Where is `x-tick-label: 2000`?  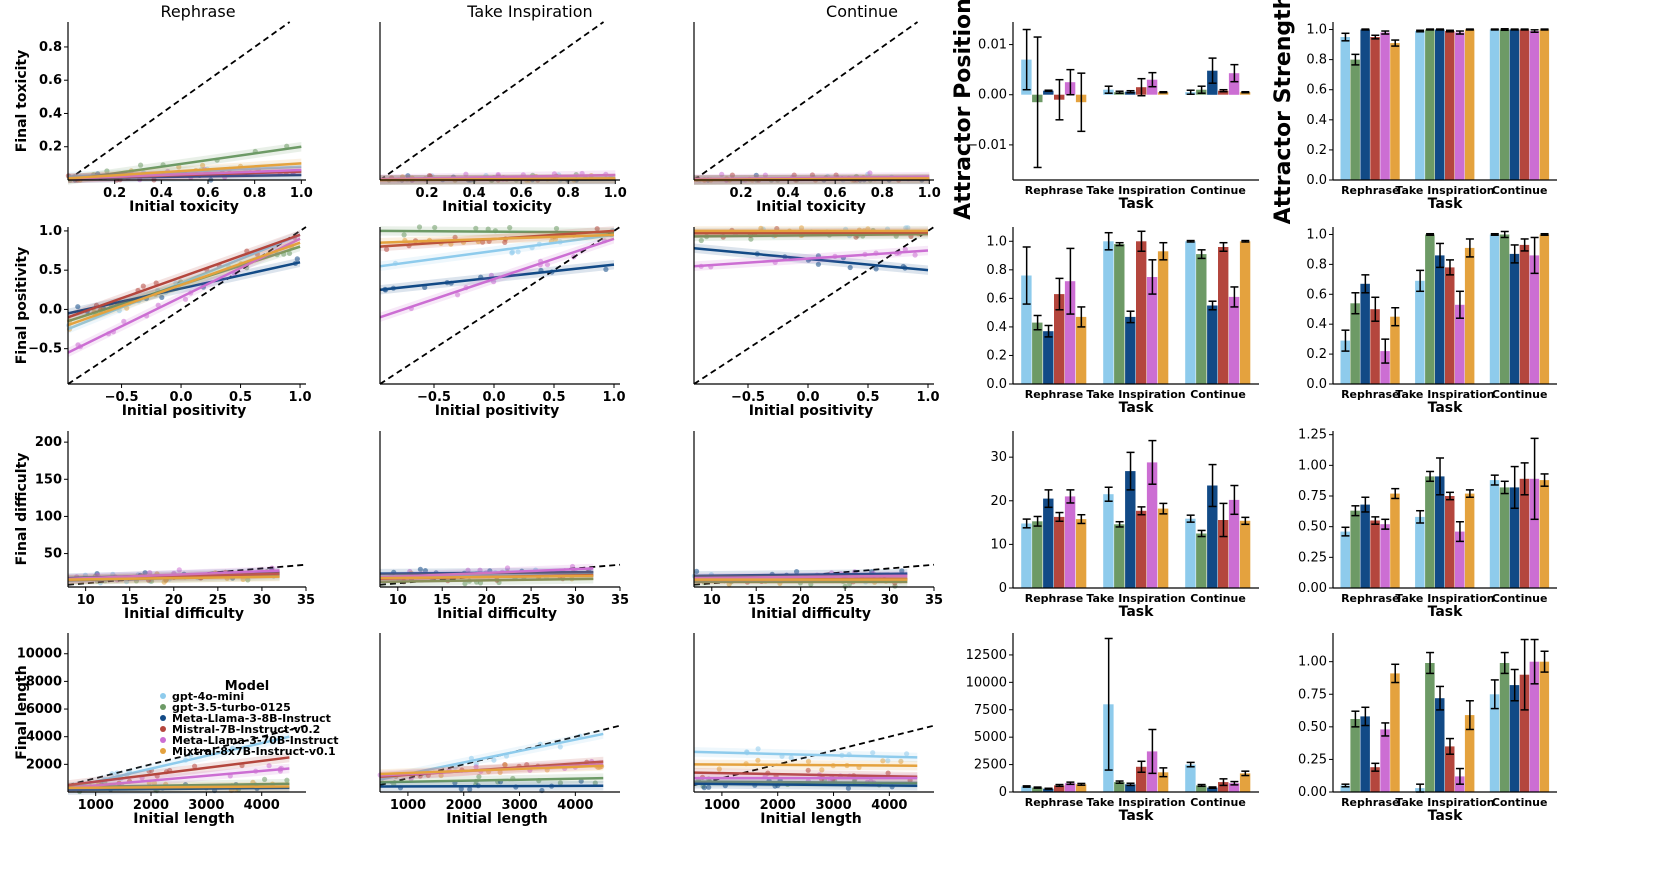 x-tick-label: 2000 is located at coordinates (151, 805).